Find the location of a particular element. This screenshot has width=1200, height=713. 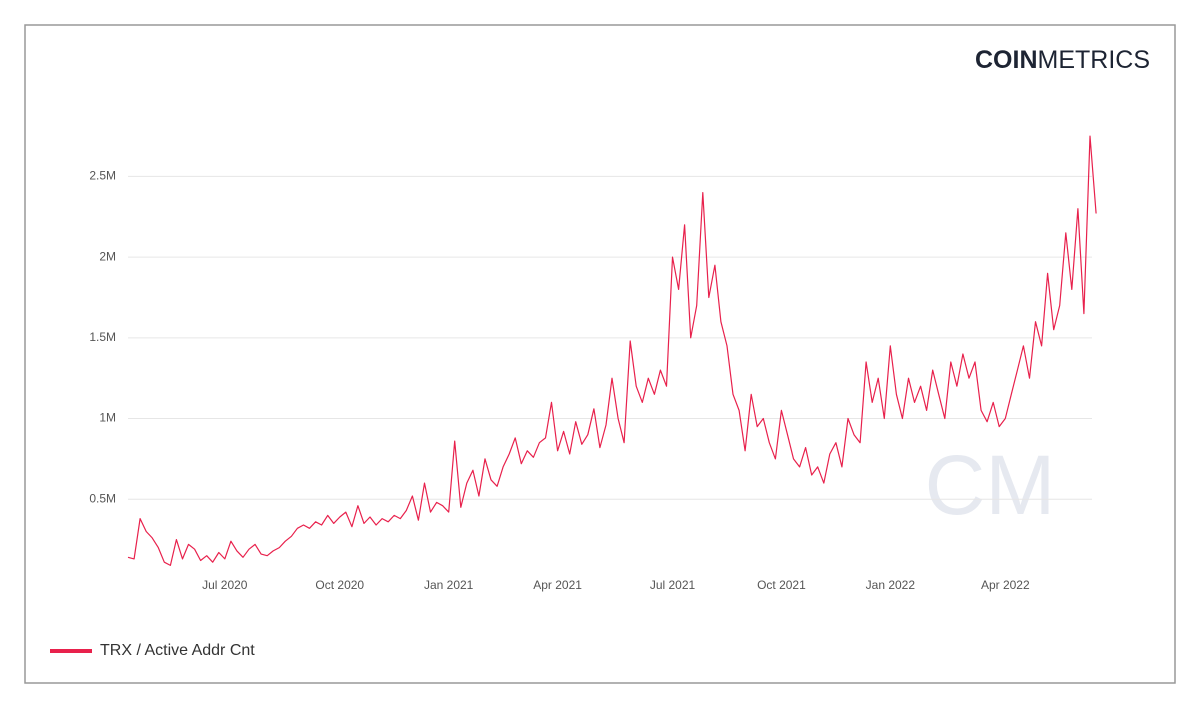

logo-light: METRICS is located at coordinates (1094, 60).